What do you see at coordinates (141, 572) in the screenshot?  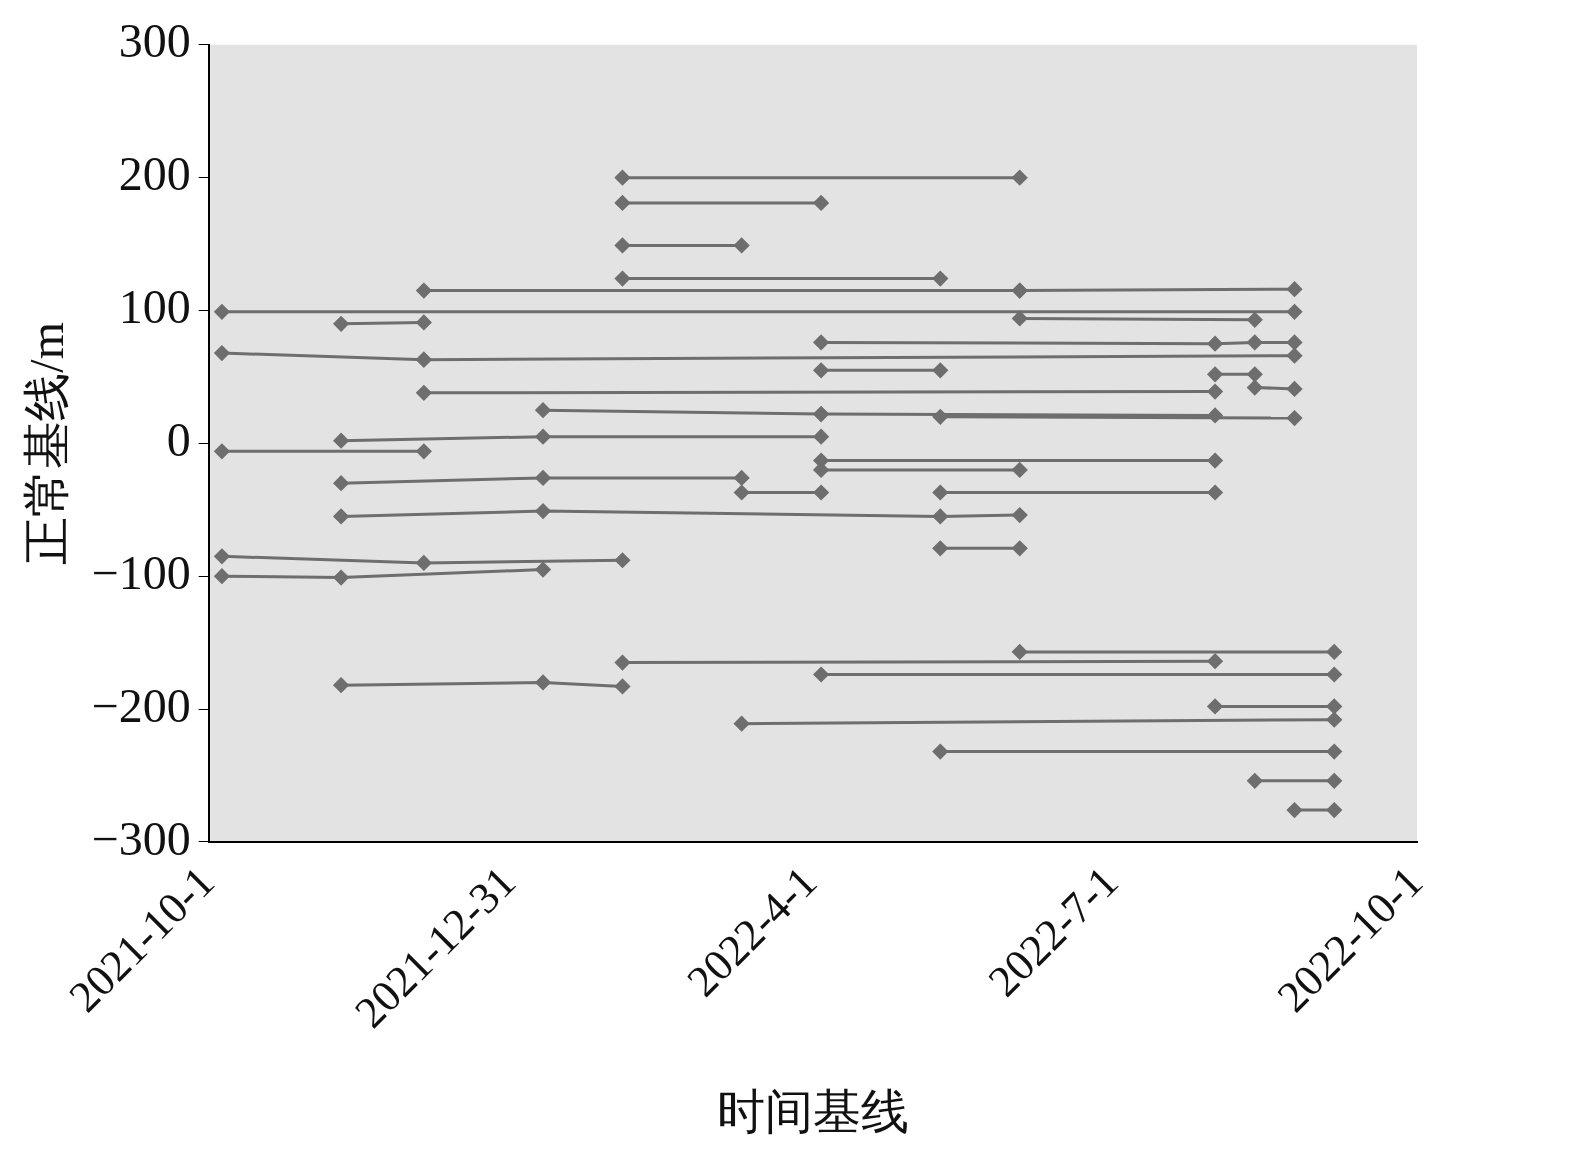 I see `y-tick-label: −100` at bounding box center [141, 572].